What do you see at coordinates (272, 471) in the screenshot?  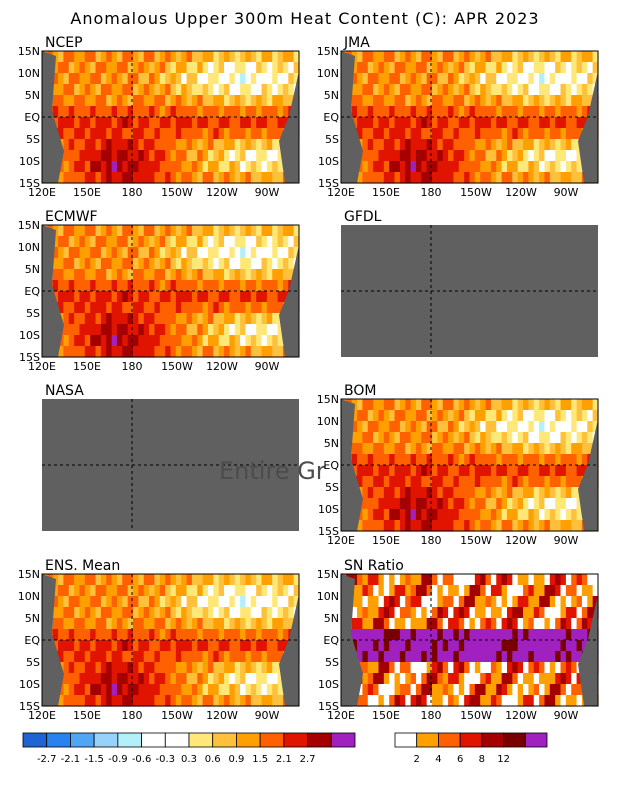 I see `panel-note: Entire Gr` at bounding box center [272, 471].